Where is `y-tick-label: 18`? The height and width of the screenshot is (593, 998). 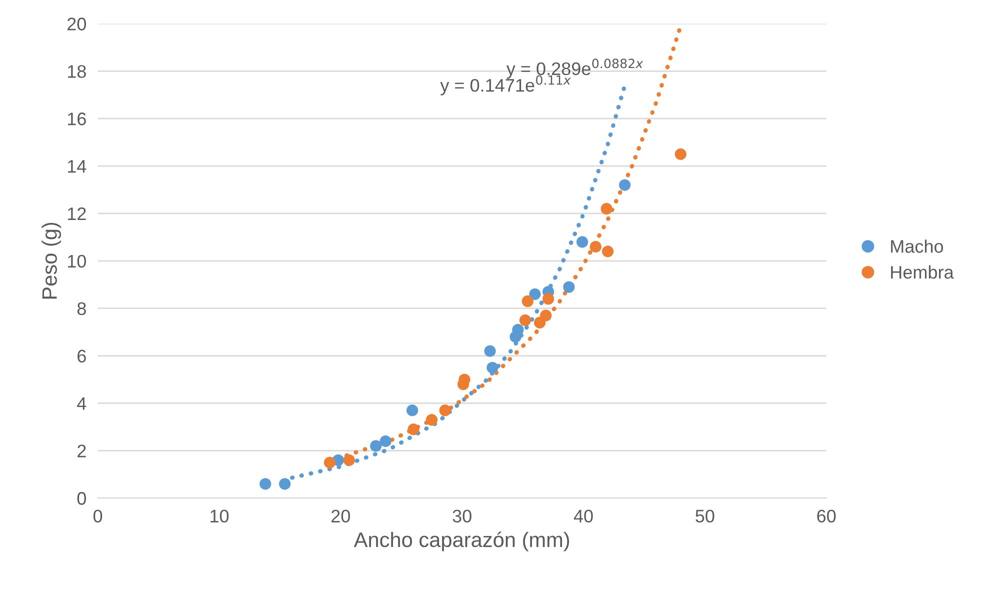 y-tick-label: 18 is located at coordinates (77, 71).